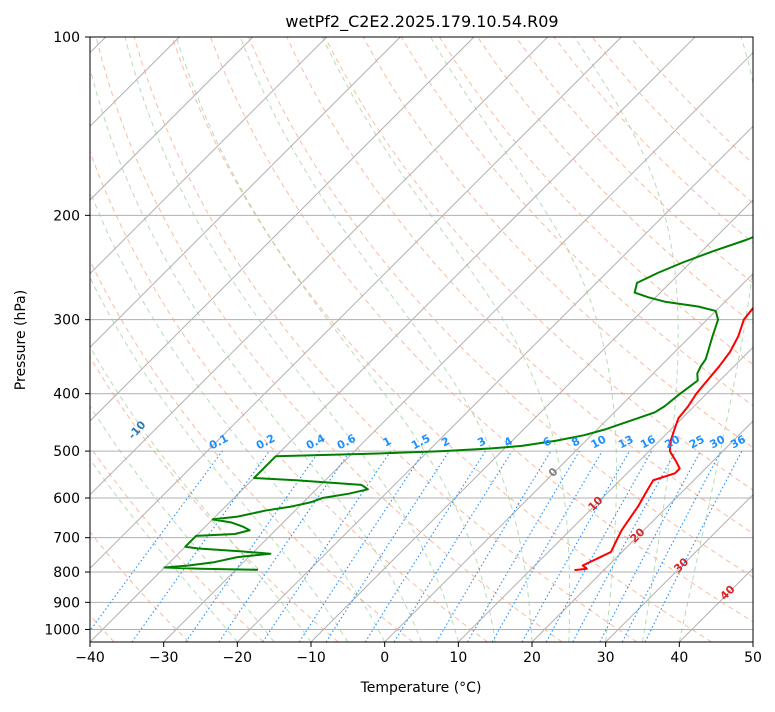  I want to click on x-tick-label: −10, so click(311, 658).